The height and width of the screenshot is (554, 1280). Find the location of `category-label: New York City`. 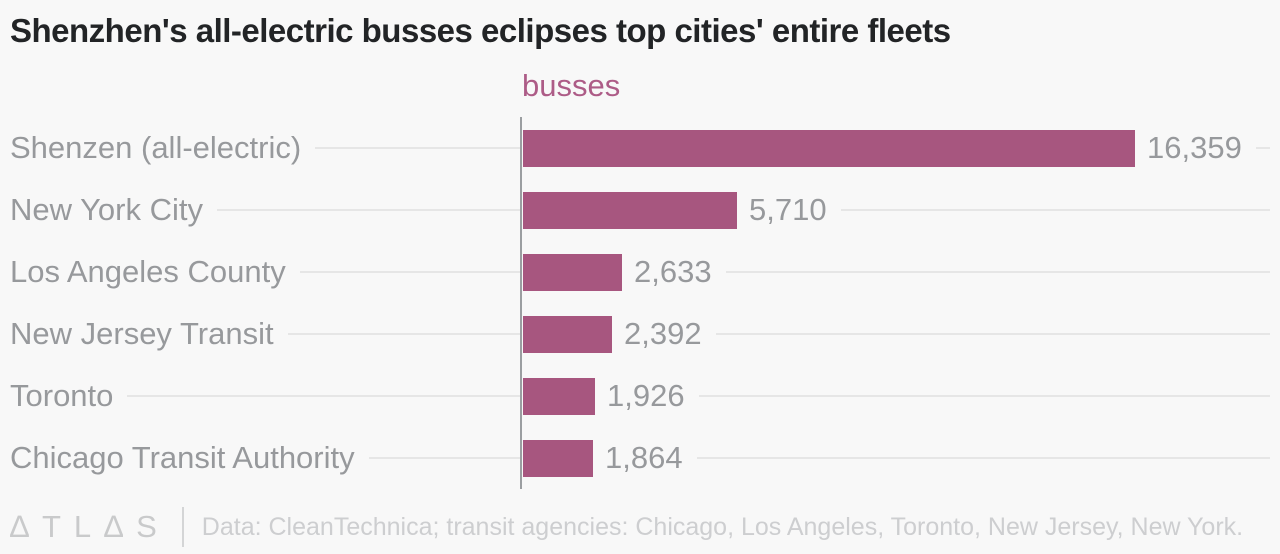

category-label: New York City is located at coordinates (106, 209).